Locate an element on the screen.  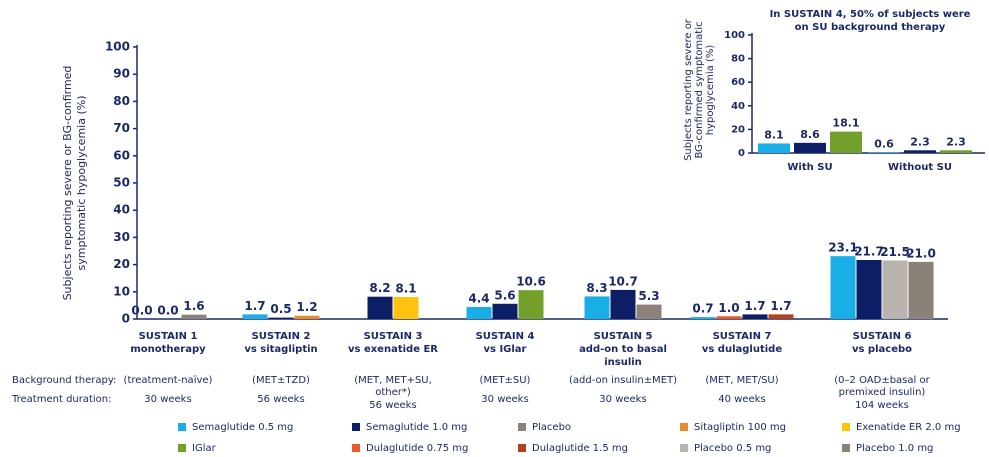
y-tick-label: 30 is located at coordinates (121, 237).